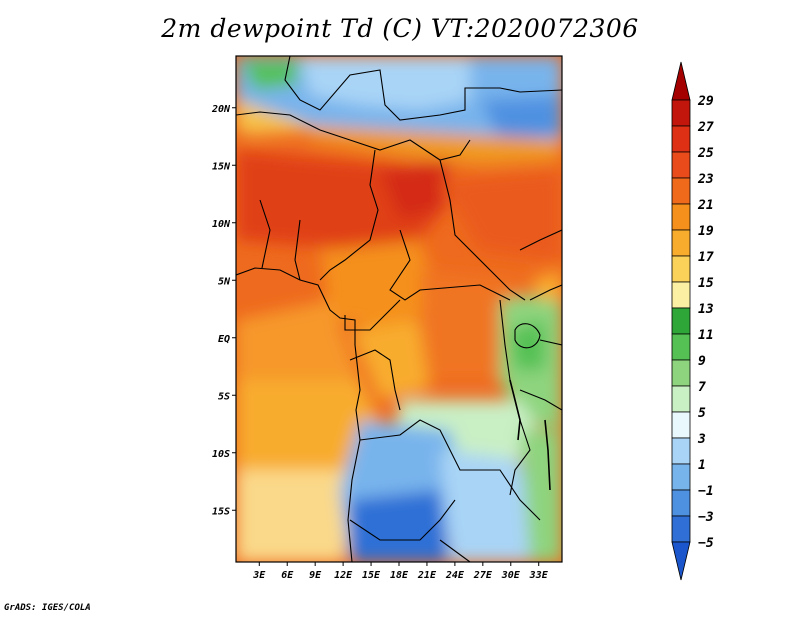 The height and width of the screenshot is (618, 800). I want to click on footer-credit: GrADS: IGES/COLA, so click(47, 608).